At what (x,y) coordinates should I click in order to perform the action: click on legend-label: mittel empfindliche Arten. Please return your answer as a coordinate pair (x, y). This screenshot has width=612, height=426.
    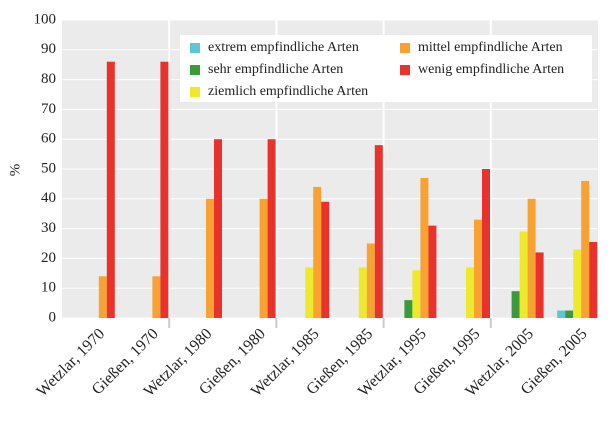
    Looking at the image, I should click on (490, 47).